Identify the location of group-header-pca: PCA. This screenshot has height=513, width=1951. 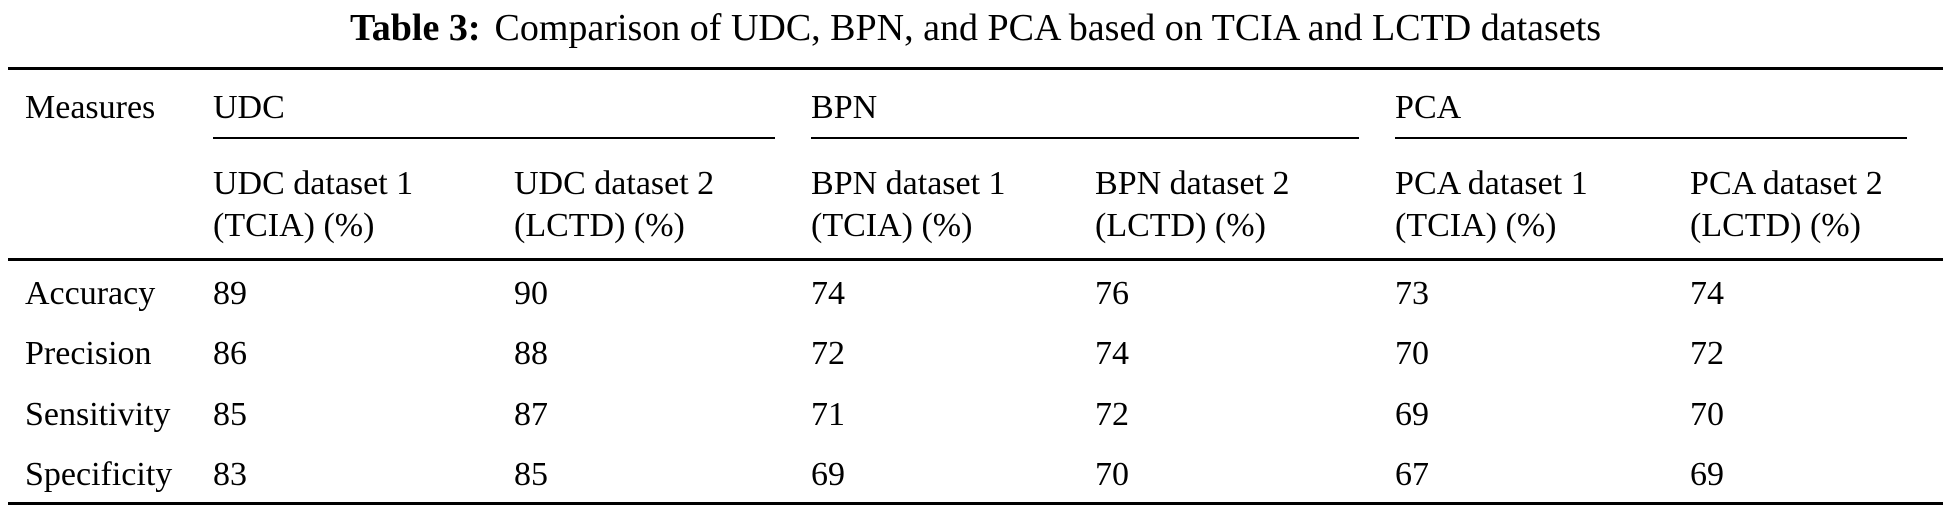
(1669, 104).